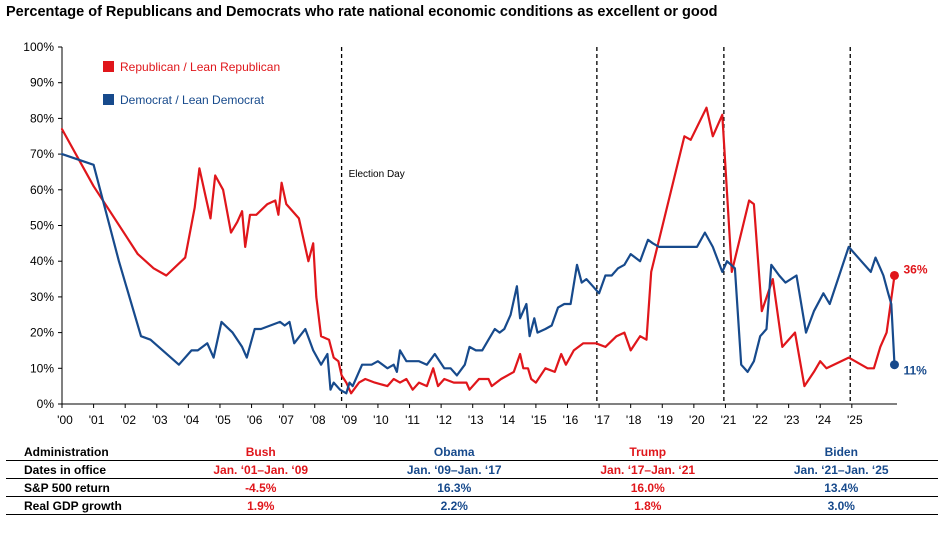  I want to click on x-tick-label: '25, so click(855, 420).